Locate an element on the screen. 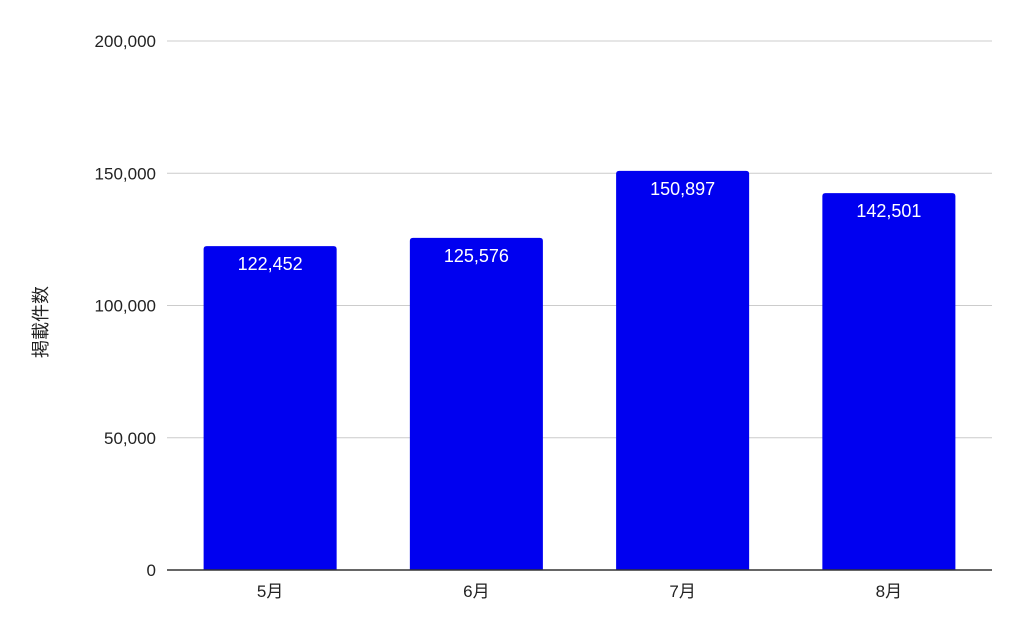  y-tick-label: 100,000 is located at coordinates (125, 306).